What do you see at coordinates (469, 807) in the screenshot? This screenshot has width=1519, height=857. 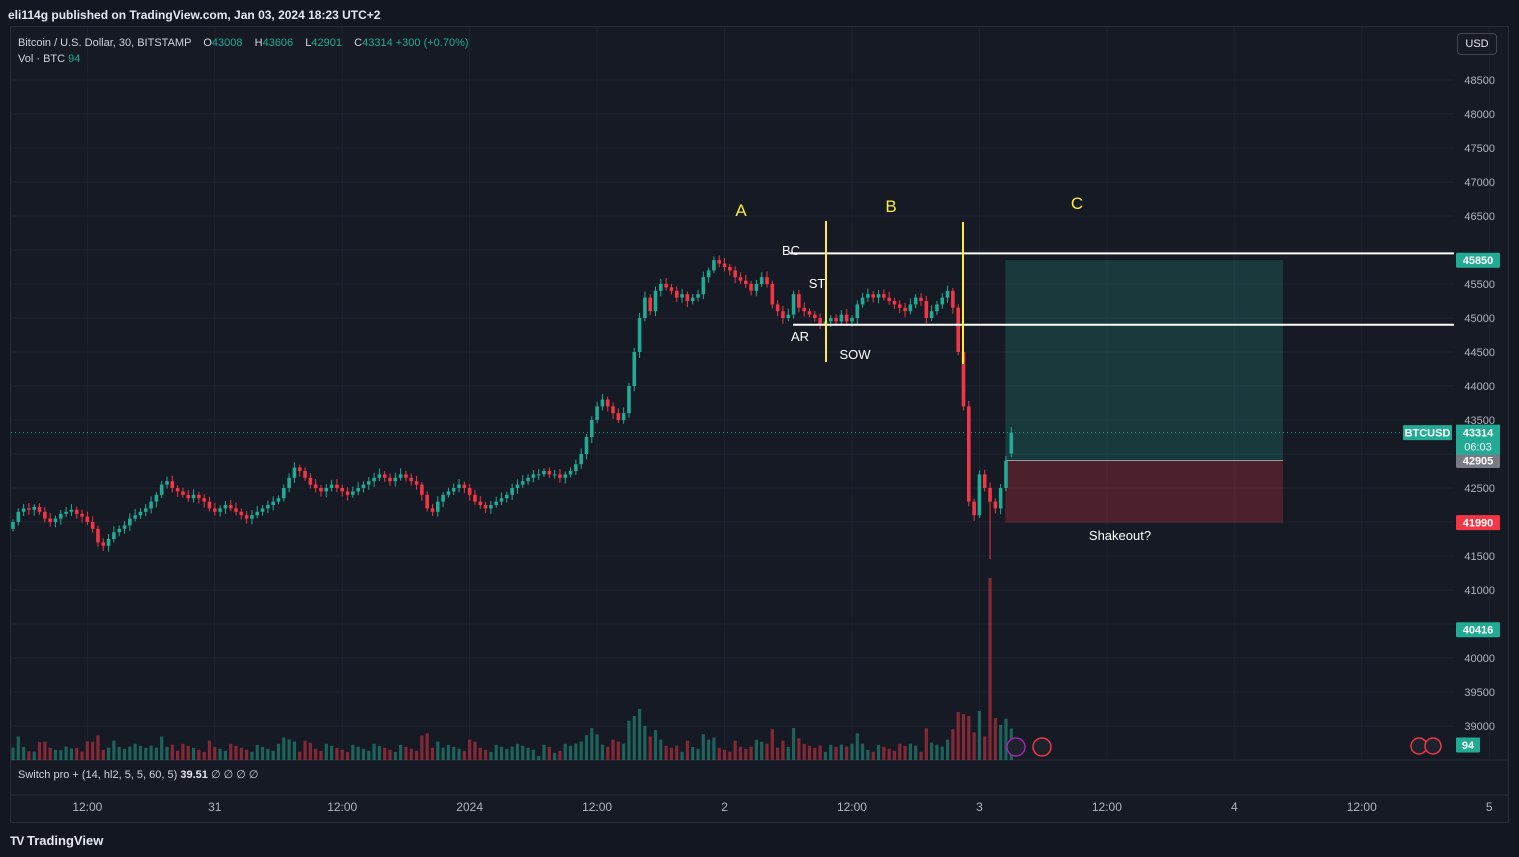 I see `time-tick-label: 2024` at bounding box center [469, 807].